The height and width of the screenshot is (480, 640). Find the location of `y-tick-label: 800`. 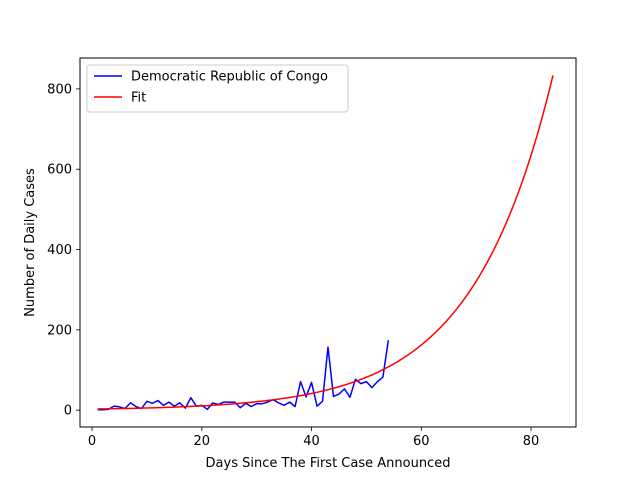

y-tick-label: 800 is located at coordinates (59, 89).